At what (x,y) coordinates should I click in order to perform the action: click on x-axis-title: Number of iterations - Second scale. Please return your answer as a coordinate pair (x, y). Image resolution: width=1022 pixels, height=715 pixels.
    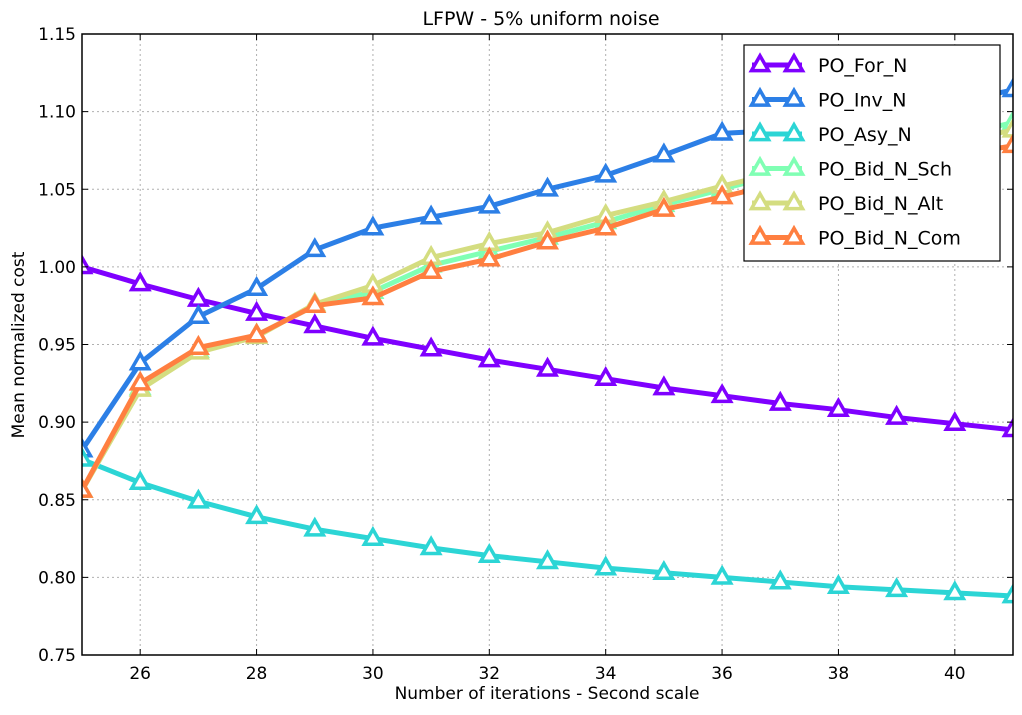
    Looking at the image, I should click on (547, 694).